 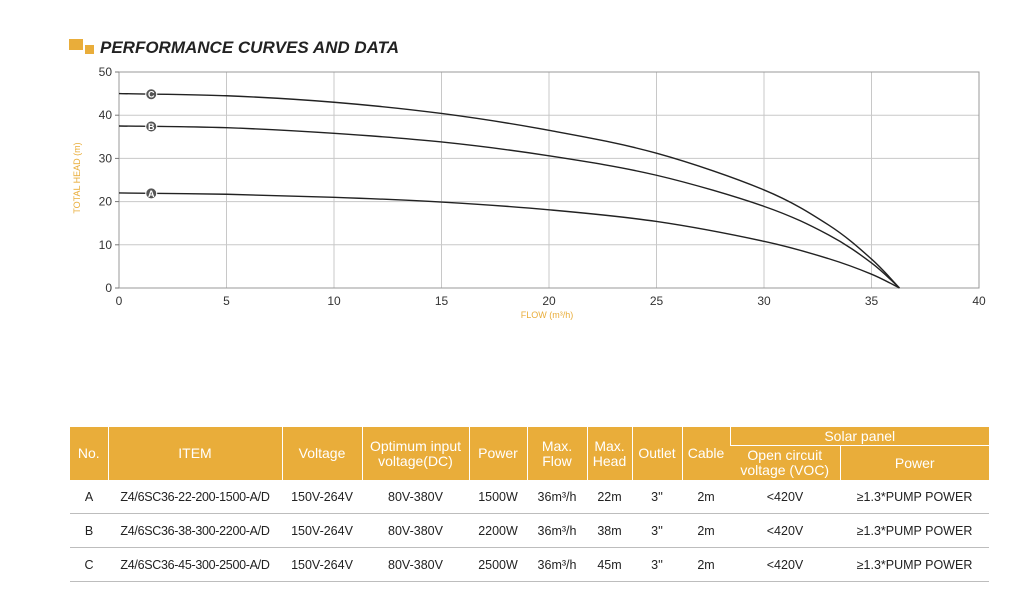 I want to click on x-tick-label: 35, so click(x=872, y=301).